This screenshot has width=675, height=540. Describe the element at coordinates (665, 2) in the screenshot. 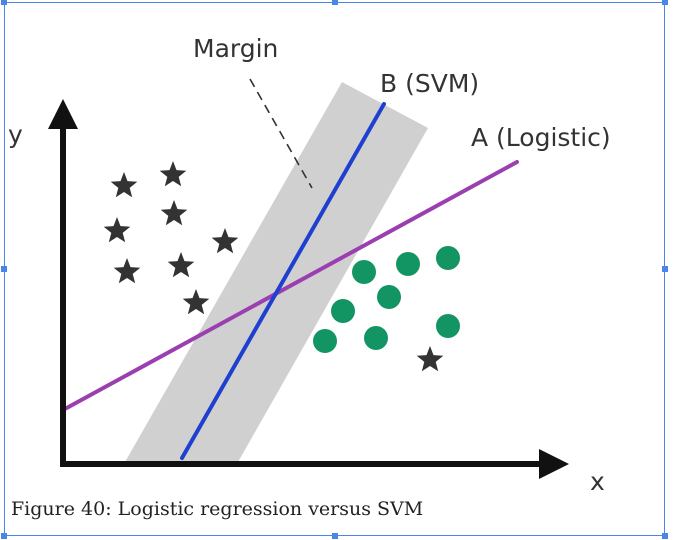

I see `resize-handle-top-right` at that location.